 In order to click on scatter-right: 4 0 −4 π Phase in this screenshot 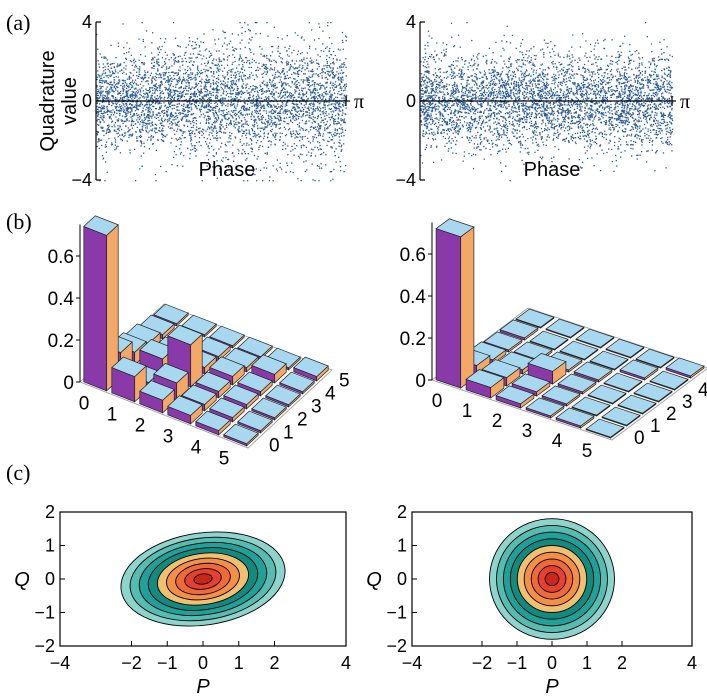, I will do `click(542, 101)`.